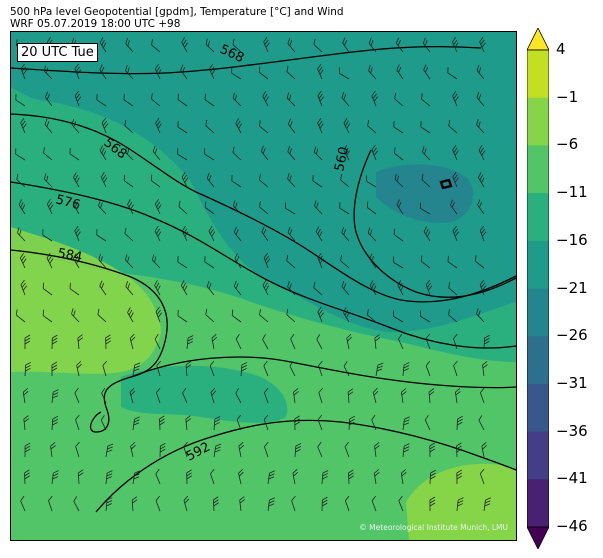 Image resolution: width=603 pixels, height=558 pixels. What do you see at coordinates (86, 300) in the screenshot?
I see `temp-band-minus-6-west` at bounding box center [86, 300].